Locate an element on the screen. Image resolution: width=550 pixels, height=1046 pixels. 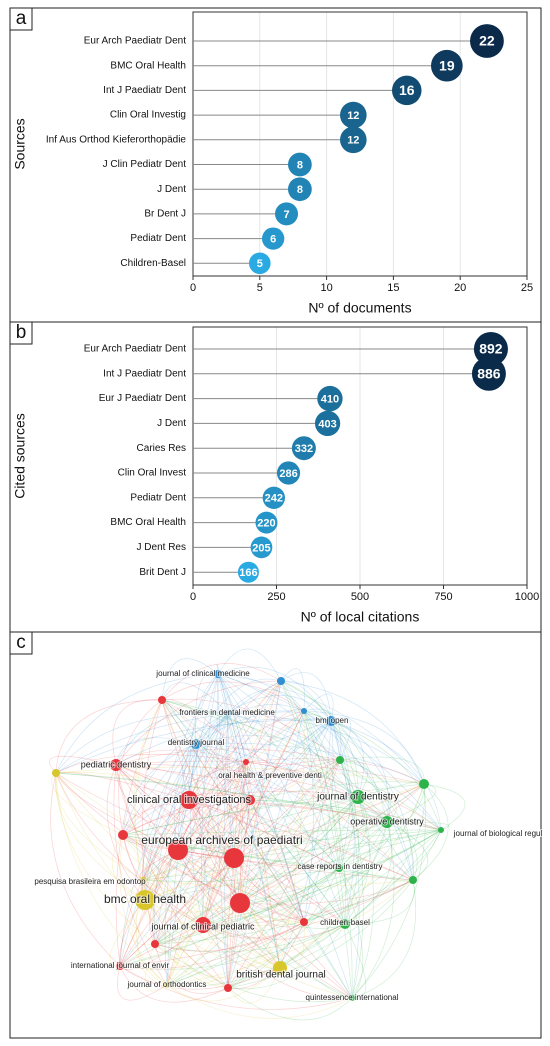
node-label: frontiers in dental medicine is located at coordinates (227, 712).